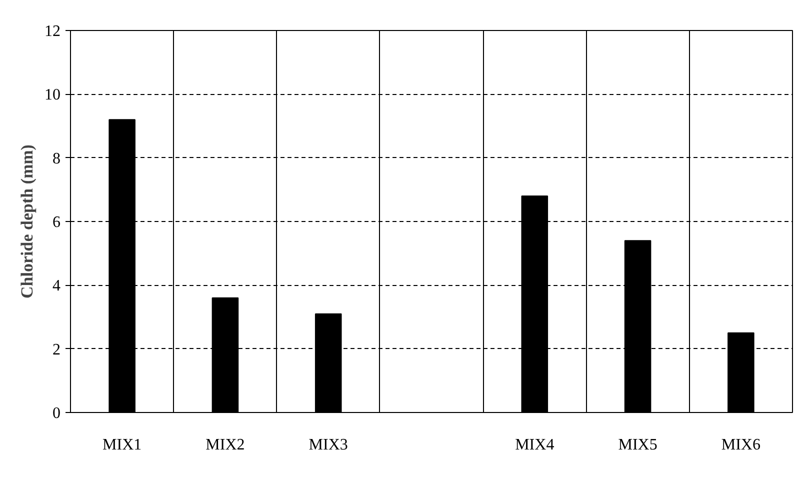  I want to click on x-tick-label: MIX6, so click(740, 445).